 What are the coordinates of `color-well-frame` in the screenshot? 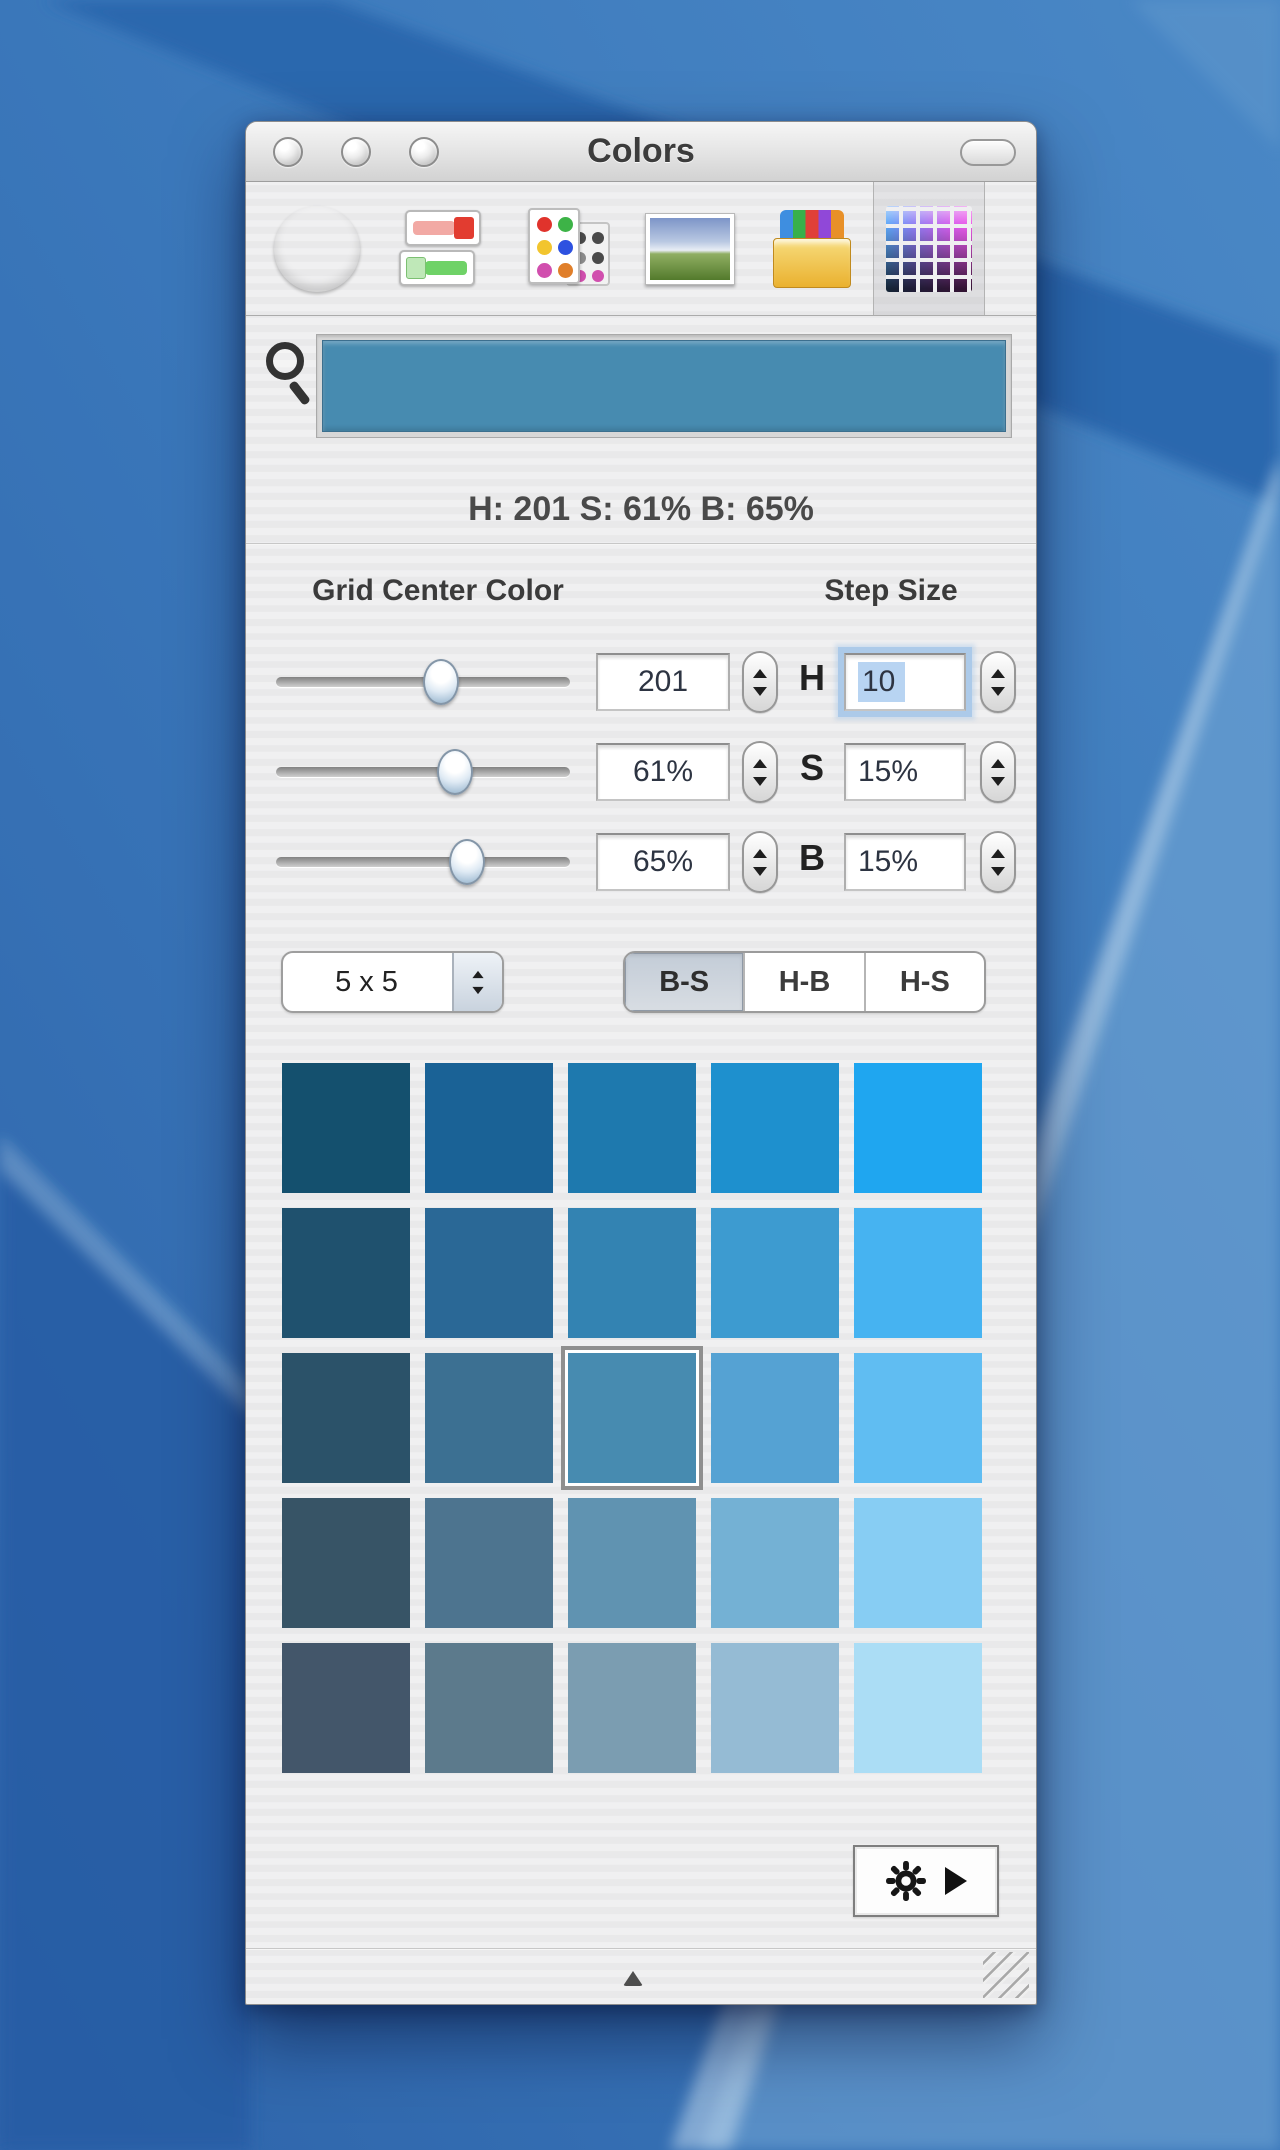 It's located at (664, 386).